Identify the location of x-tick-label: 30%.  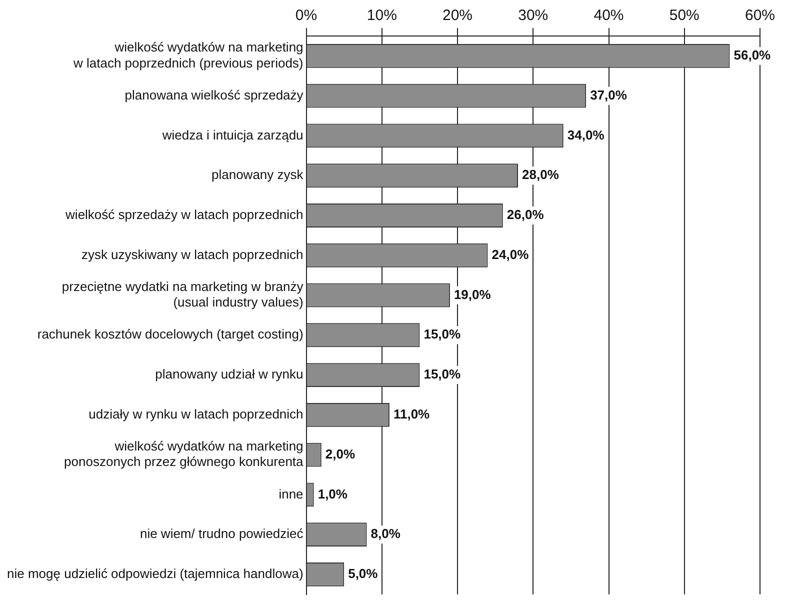
(533, 15).